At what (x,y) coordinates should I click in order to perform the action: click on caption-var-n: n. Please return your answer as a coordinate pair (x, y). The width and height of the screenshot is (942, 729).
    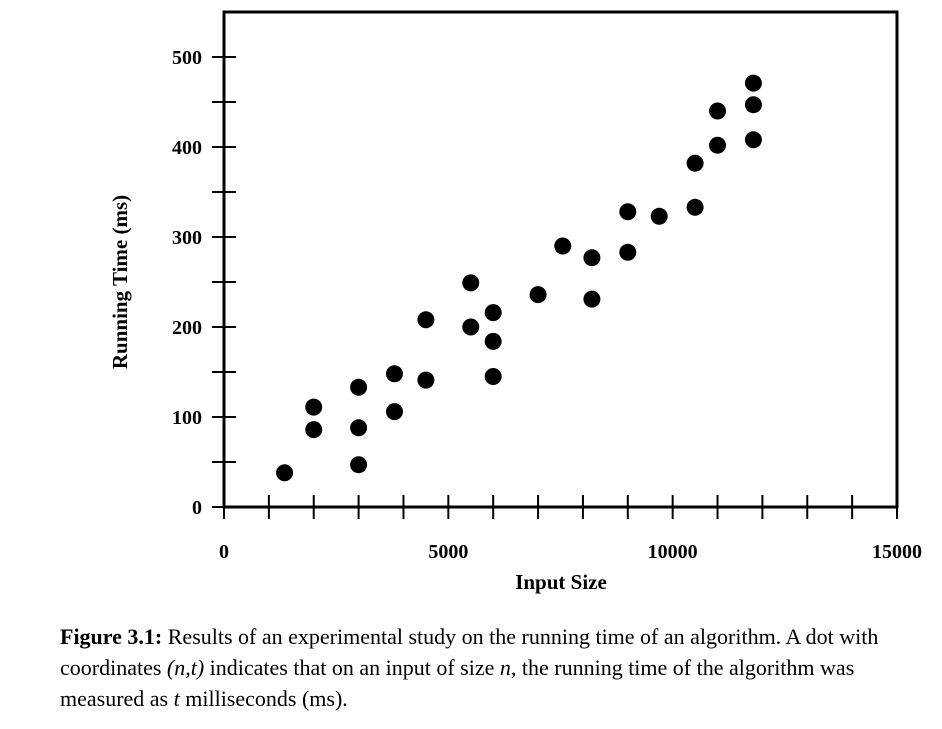
    Looking at the image, I should click on (505, 667).